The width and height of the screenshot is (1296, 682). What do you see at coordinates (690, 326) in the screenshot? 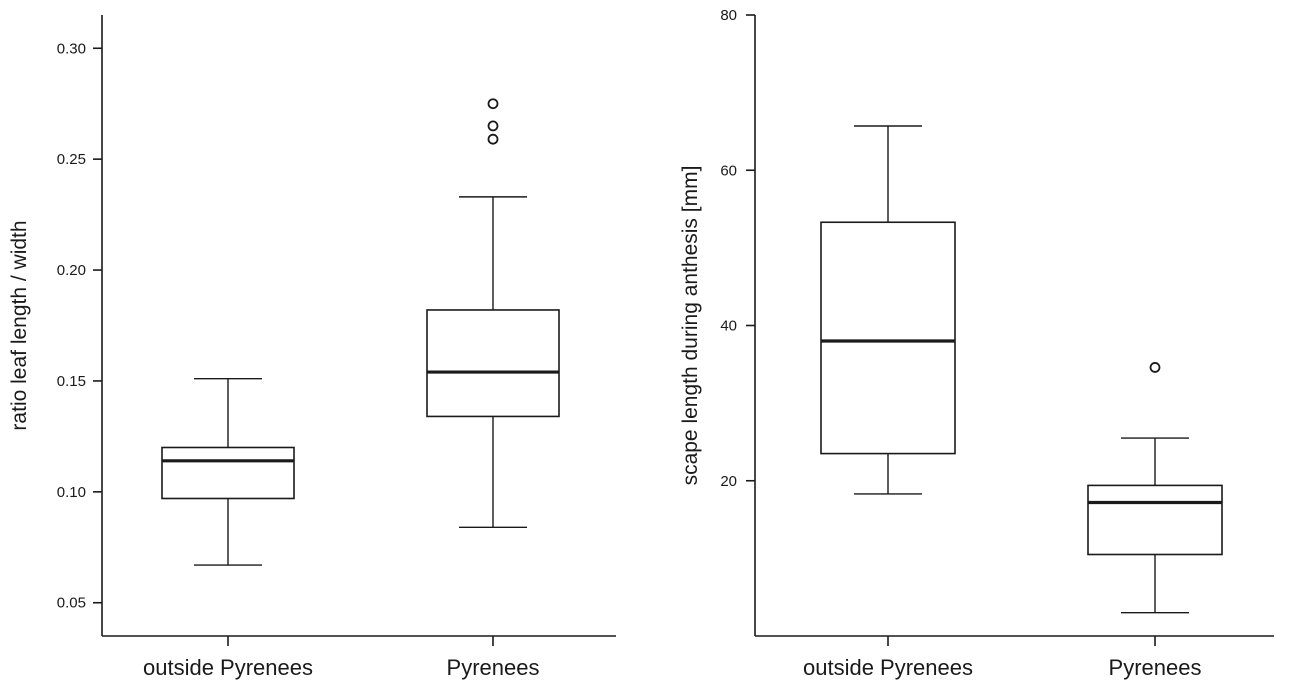
I see `y-axis-title: scape length during anthesis [mm]` at bounding box center [690, 326].